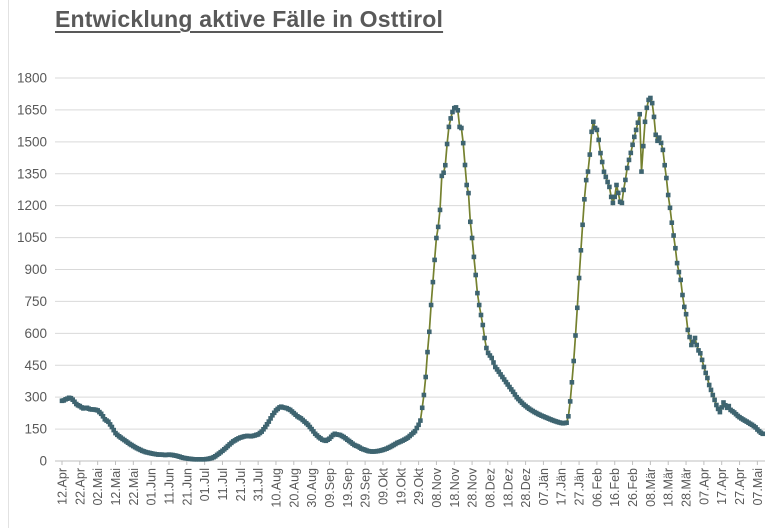  I want to click on x-tick-label: 09.Okt, so click(383, 485).